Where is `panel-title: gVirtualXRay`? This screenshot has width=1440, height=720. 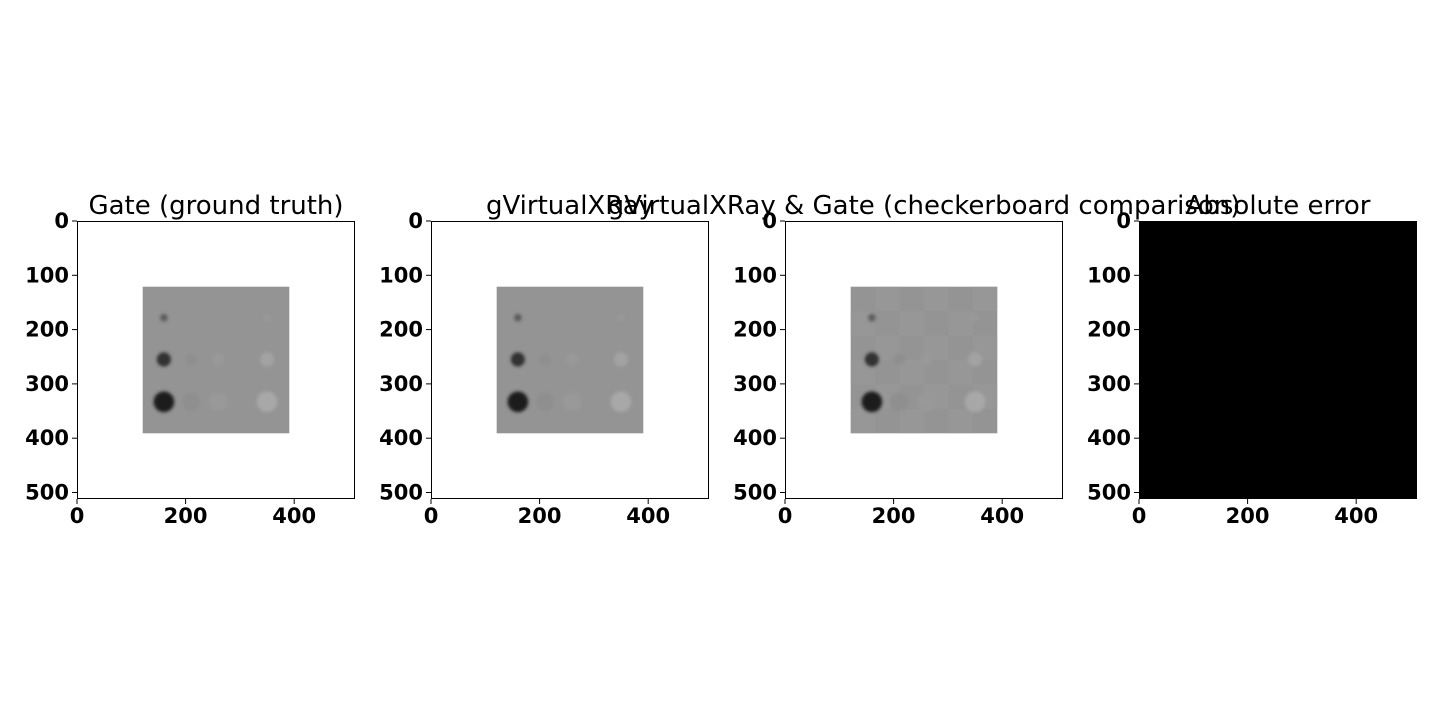 panel-title: gVirtualXRay is located at coordinates (570, 206).